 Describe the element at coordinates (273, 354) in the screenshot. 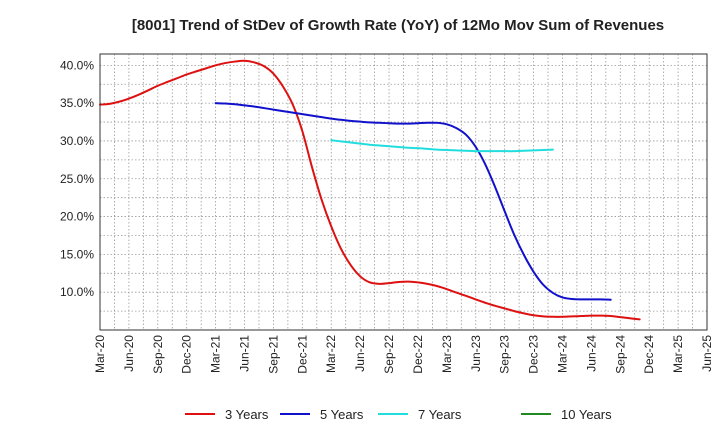

I see `x-tick-label: Sep-21` at that location.